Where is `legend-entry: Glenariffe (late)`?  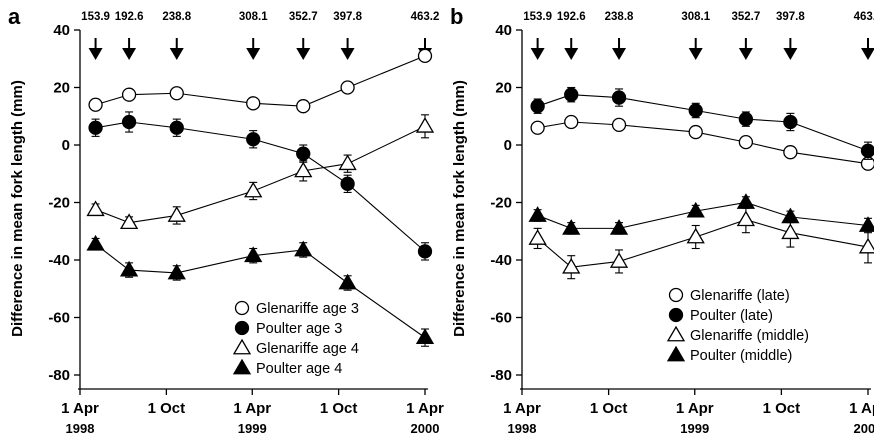
legend-entry: Glenariffe (late) is located at coordinates (740, 296).